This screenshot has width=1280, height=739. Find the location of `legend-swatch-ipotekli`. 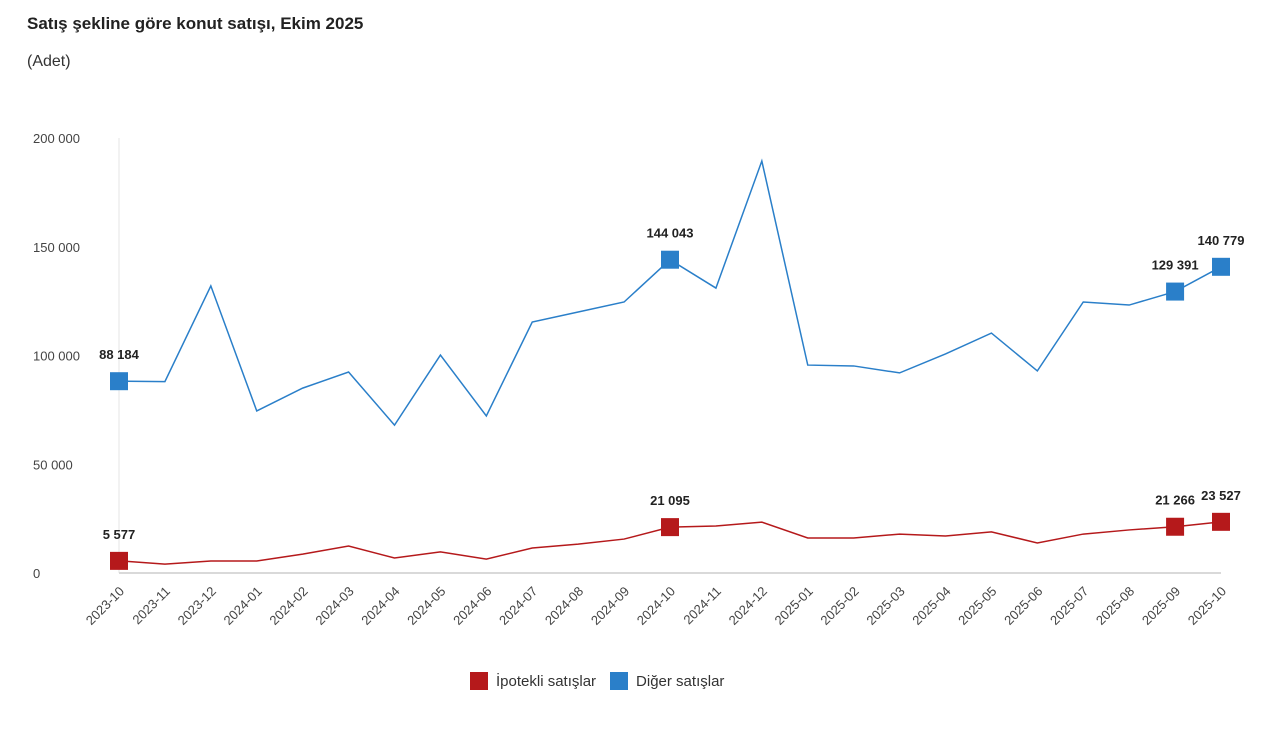

legend-swatch-ipotekli is located at coordinates (479, 681).